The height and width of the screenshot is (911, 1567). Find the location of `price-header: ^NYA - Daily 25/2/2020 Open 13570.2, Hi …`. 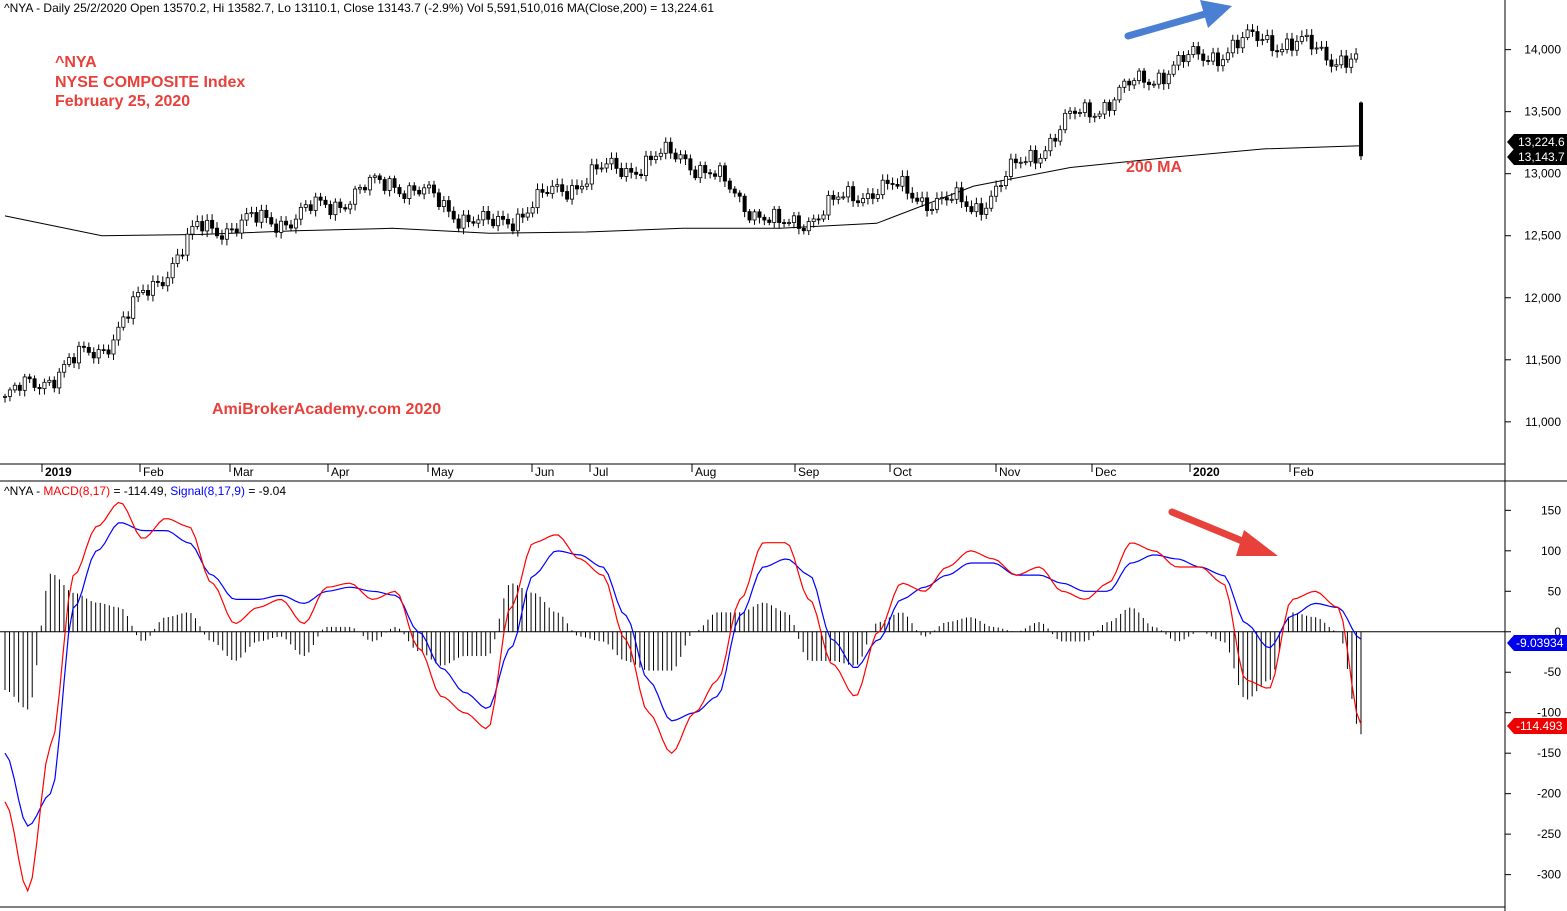

price-header: ^NYA - Daily 25/2/2020 Open 13570.2, Hi … is located at coordinates (359, 8).